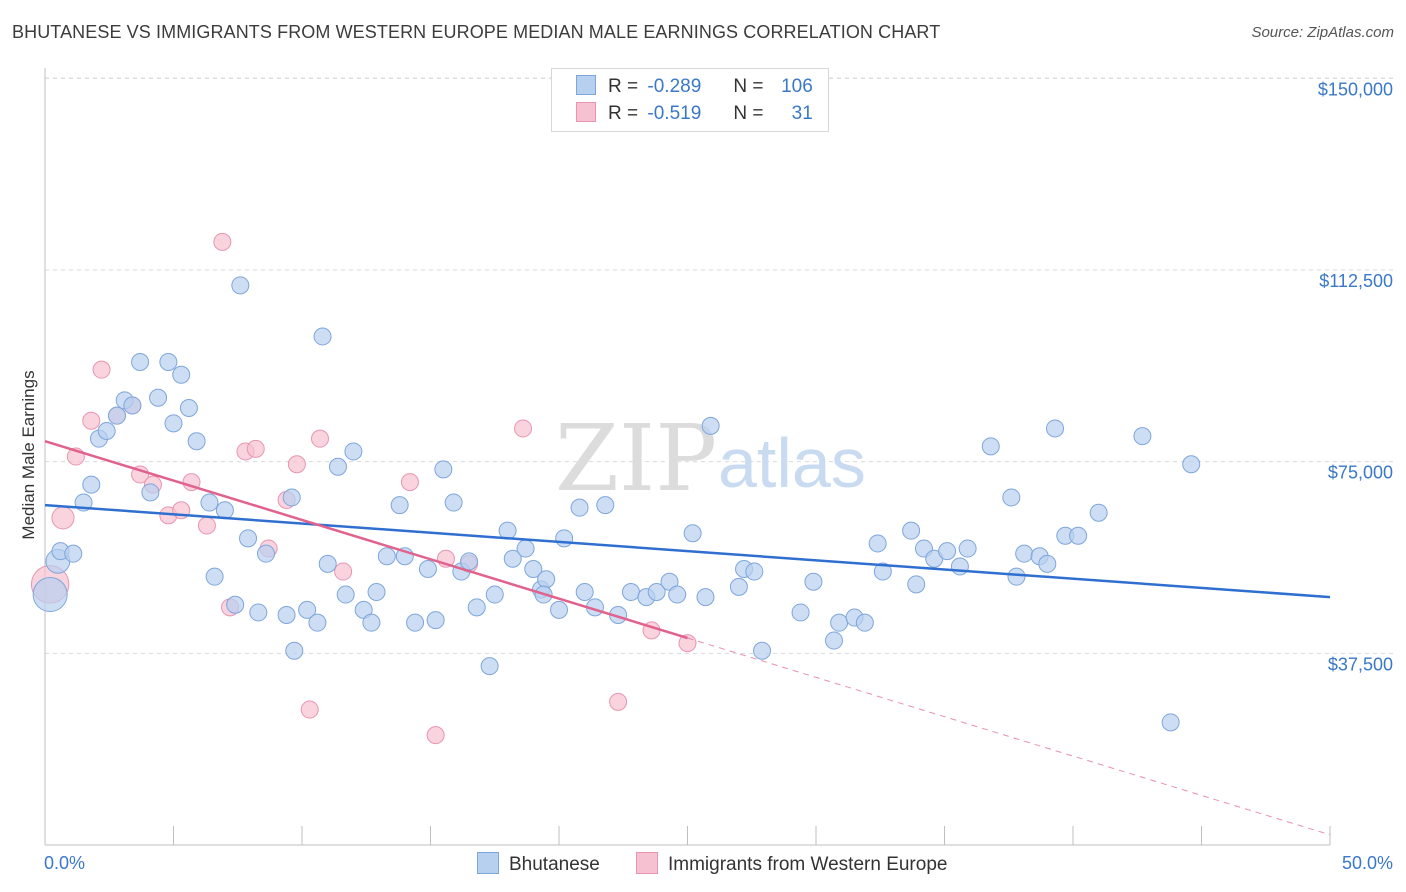 Image resolution: width=1406 pixels, height=892 pixels. I want to click on legend-r-label: R =, so click(623, 113).